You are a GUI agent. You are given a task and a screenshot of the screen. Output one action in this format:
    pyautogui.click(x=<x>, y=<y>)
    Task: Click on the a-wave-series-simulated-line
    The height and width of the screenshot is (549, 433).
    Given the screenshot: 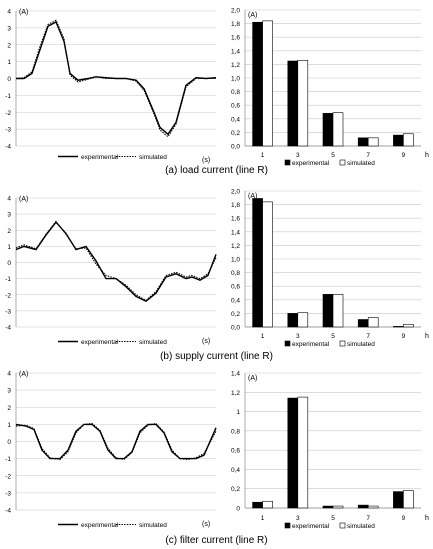 What is the action you would take?
    pyautogui.click(x=115, y=78)
    